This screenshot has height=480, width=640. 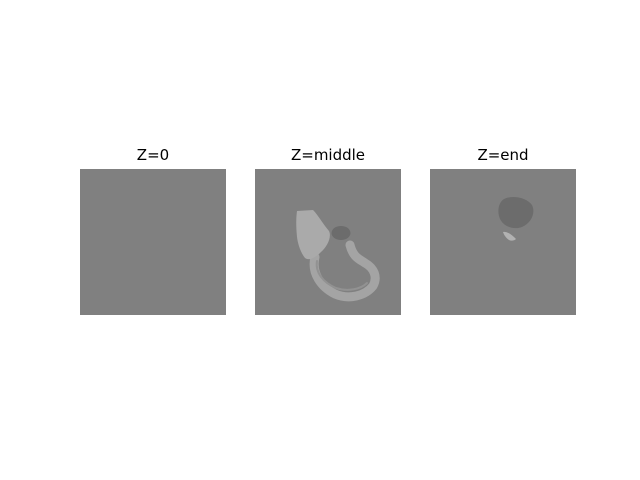 I want to click on panel-title-zmiddle: Z=middle, so click(x=328, y=155).